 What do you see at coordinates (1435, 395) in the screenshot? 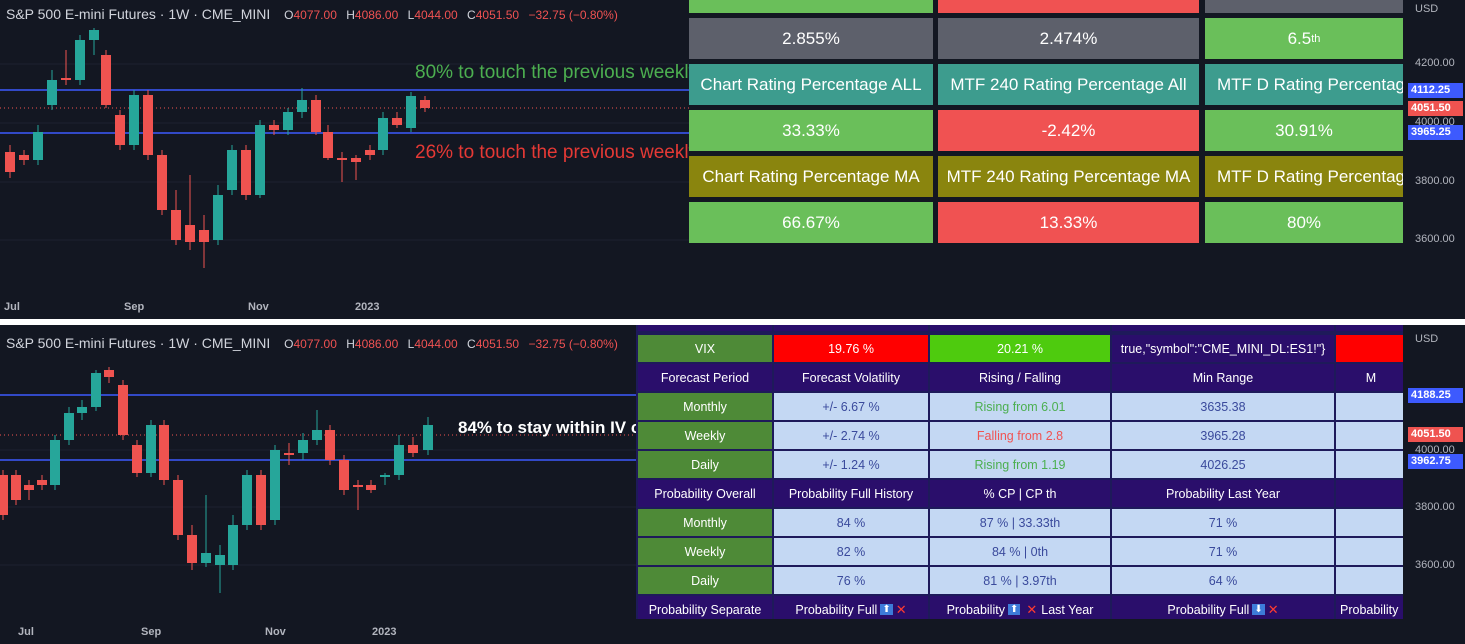
I see `upper-level-tag: 4188.25` at bounding box center [1435, 395].